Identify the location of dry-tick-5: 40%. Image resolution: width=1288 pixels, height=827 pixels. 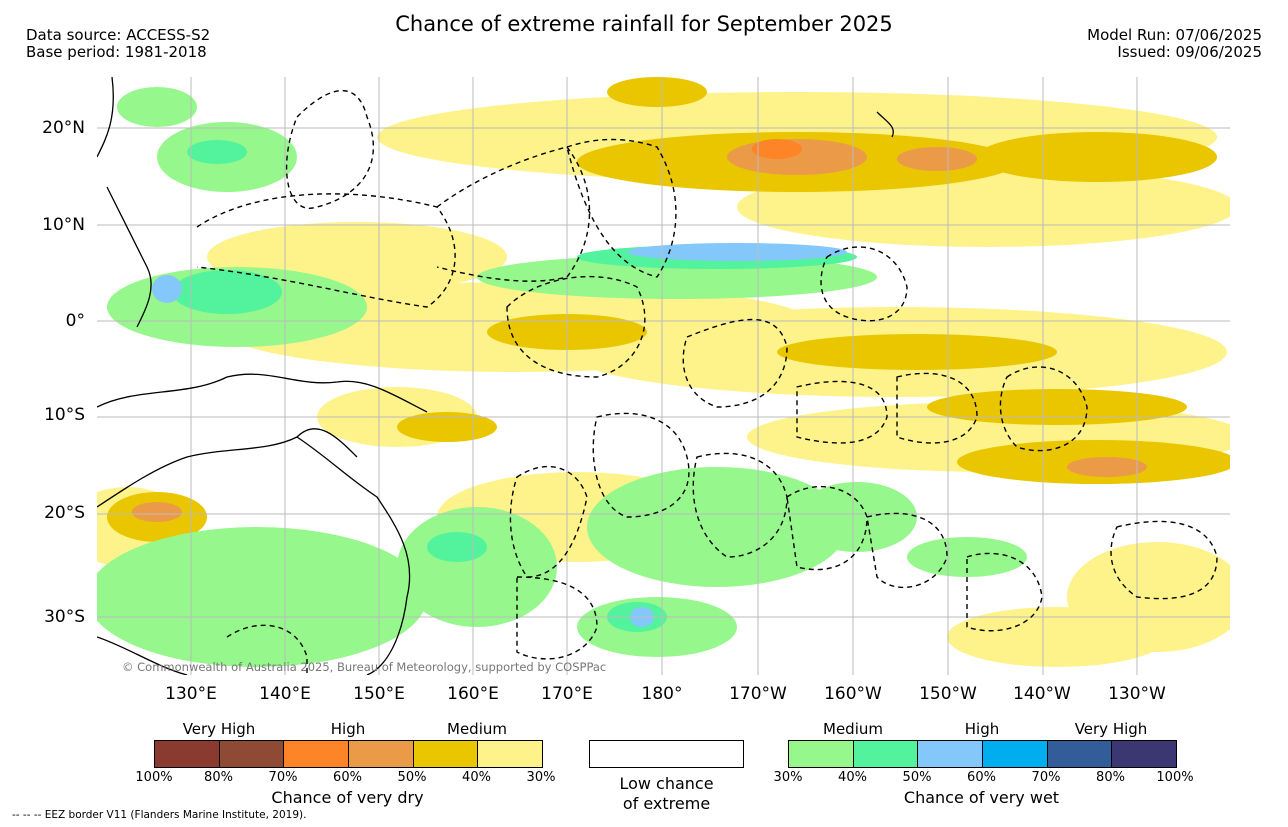
(476, 777).